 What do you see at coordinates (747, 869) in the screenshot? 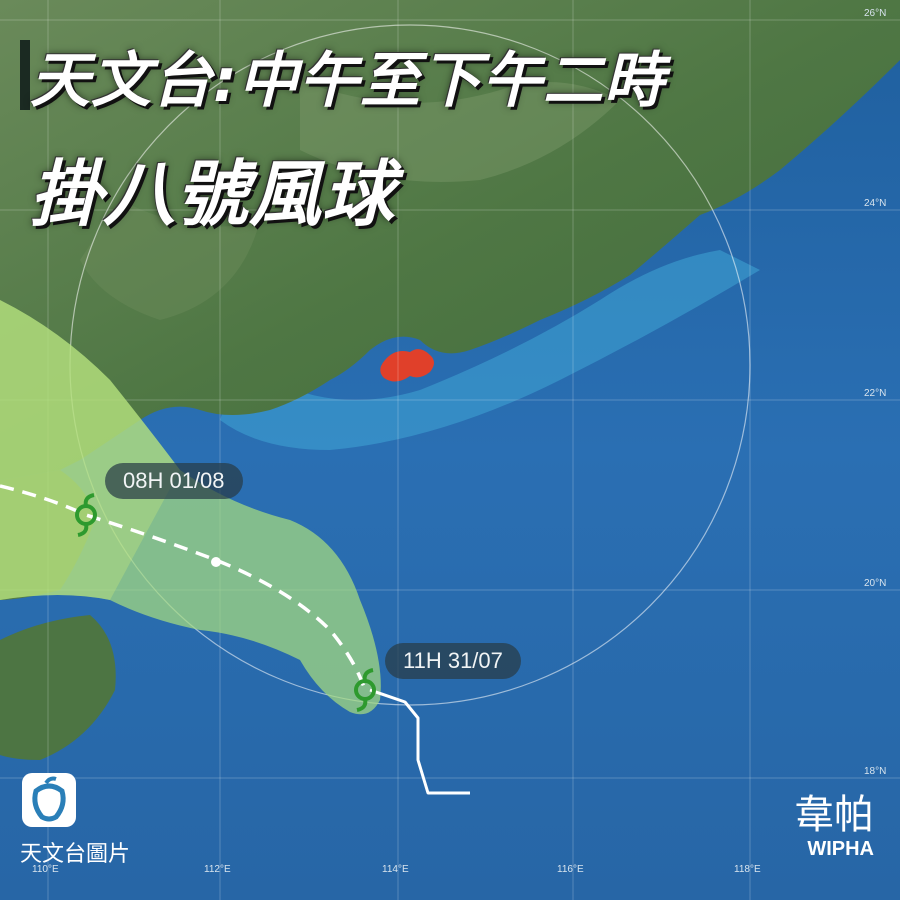
I see `longitude-label: 118°E` at bounding box center [747, 869].